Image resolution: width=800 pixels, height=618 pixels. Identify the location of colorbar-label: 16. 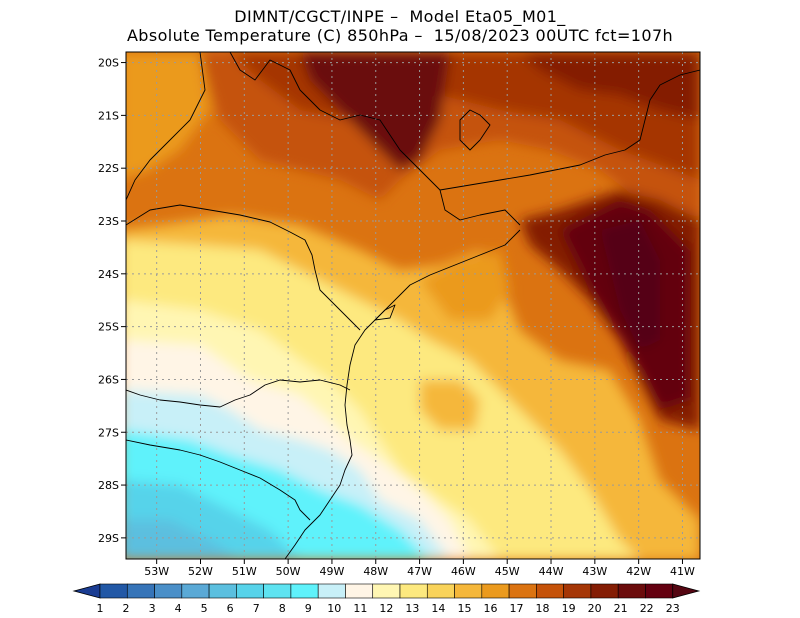
(490, 608).